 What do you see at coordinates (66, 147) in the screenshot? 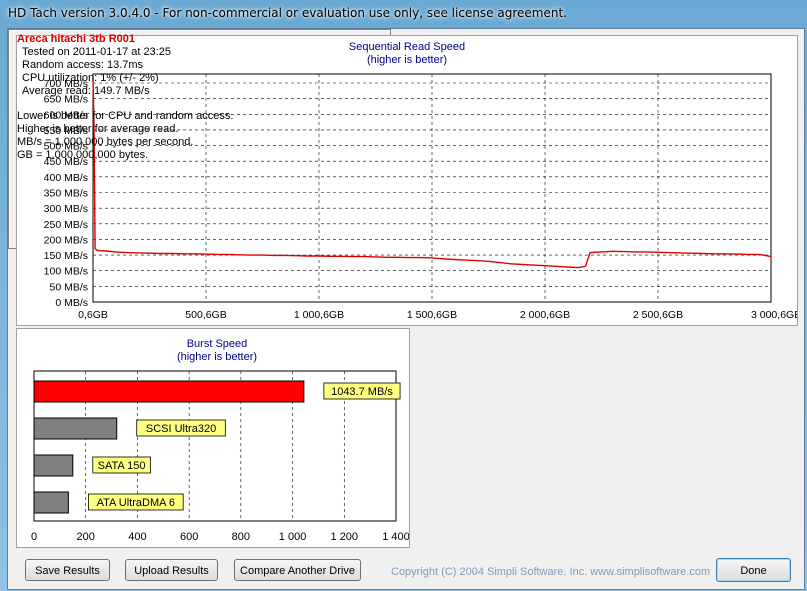
I see `seq-y-tick-label: 500 MB/s` at bounding box center [66, 147].